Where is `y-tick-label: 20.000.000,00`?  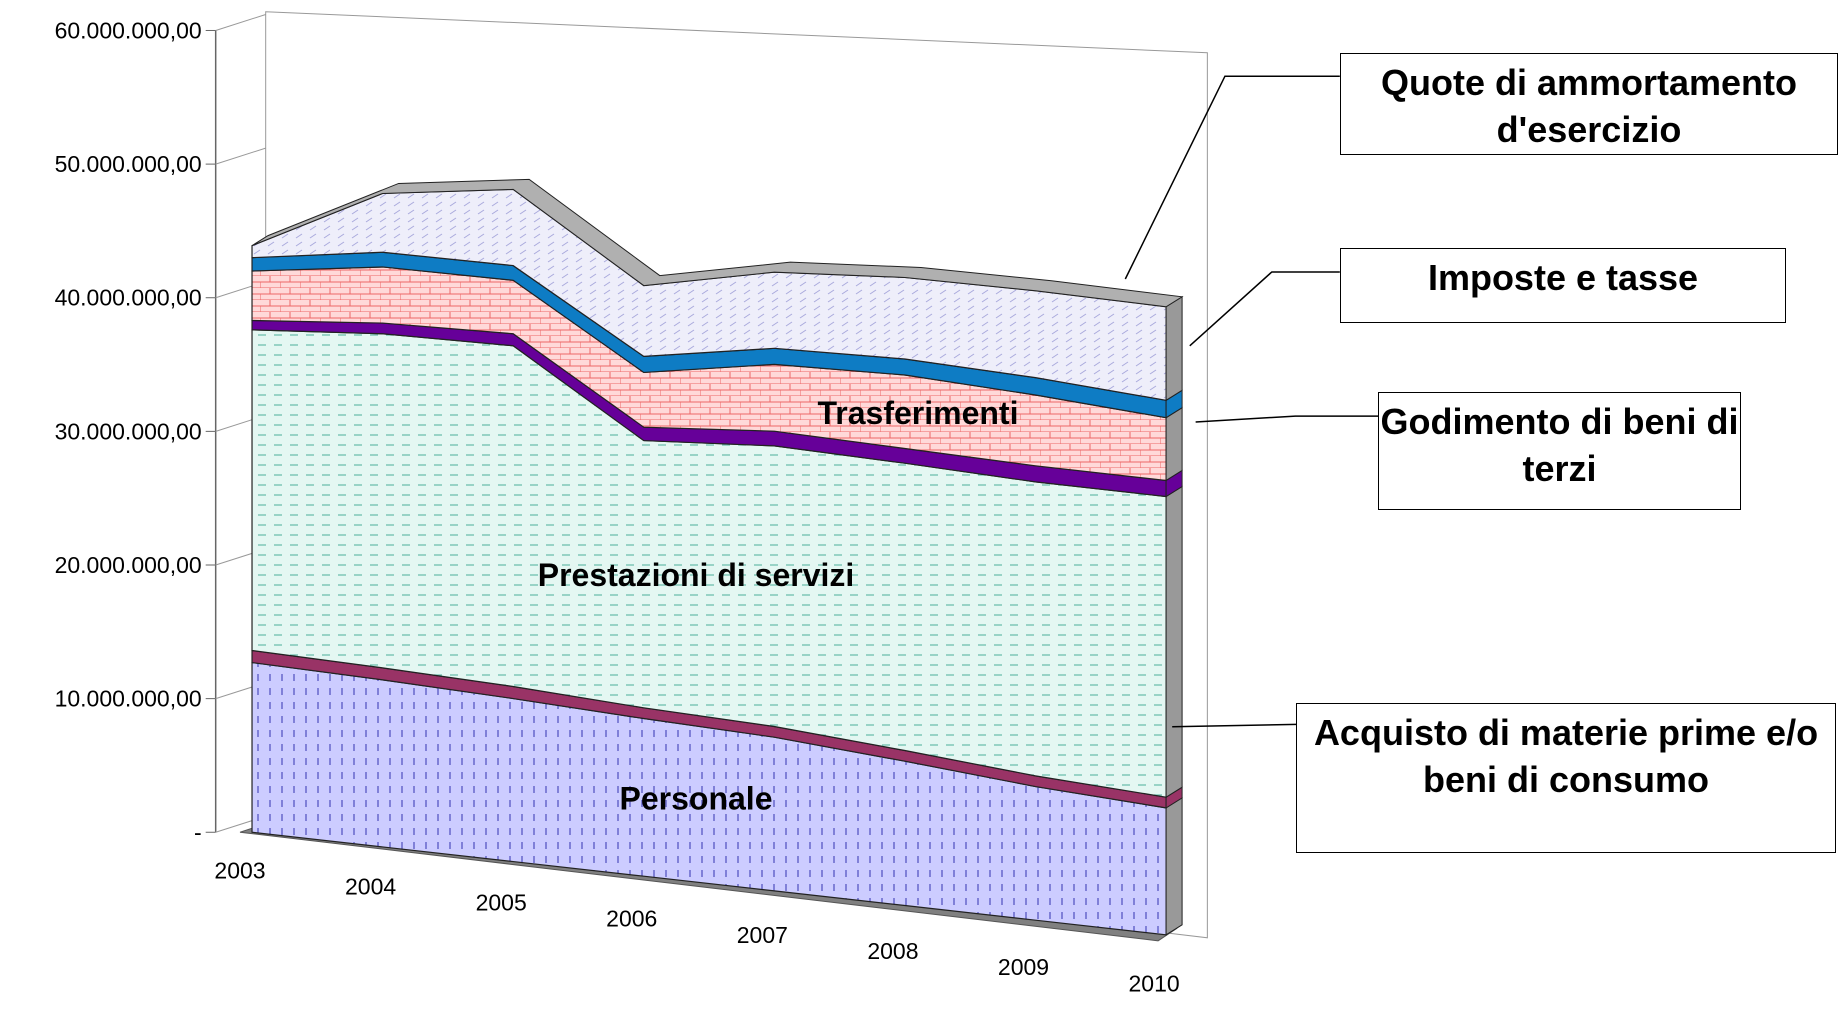
y-tick-label: 20.000.000,00 is located at coordinates (128, 565).